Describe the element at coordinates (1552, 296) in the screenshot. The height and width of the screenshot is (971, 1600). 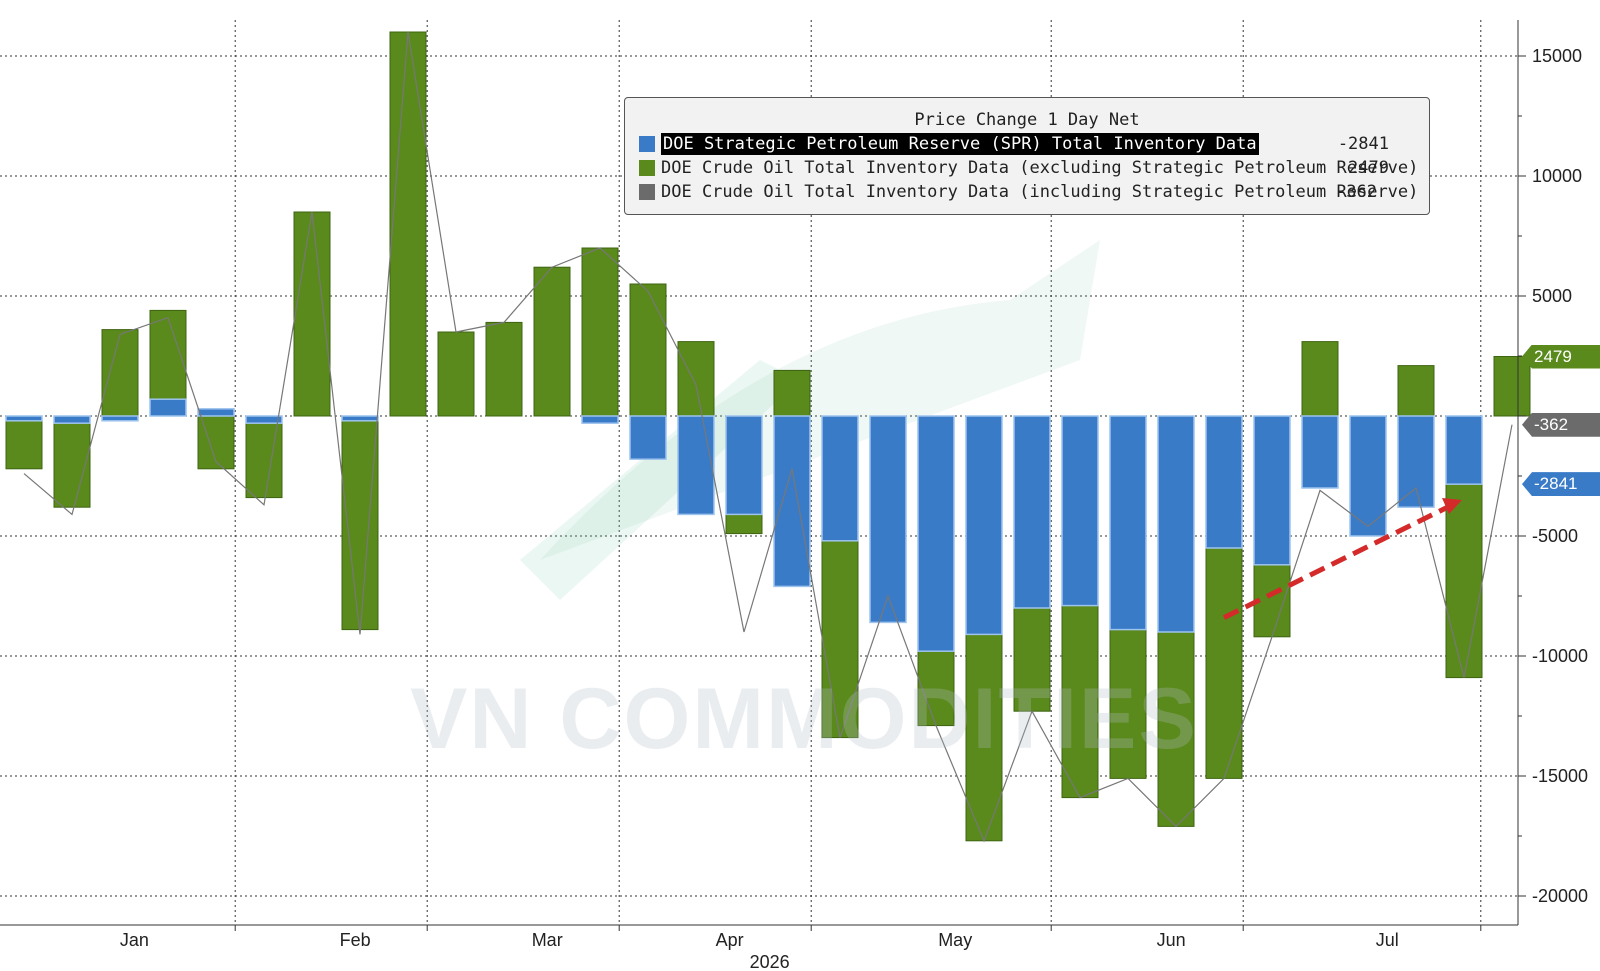
I see `y-tick-label: 5000` at that location.